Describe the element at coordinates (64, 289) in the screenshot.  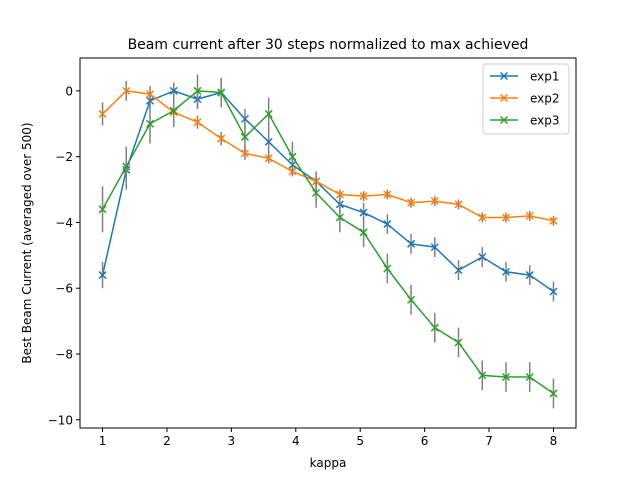
I see `y-tick-label: −6` at that location.